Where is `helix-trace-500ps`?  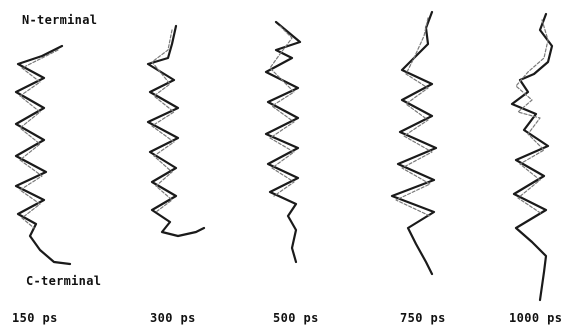 helix-trace-500ps is located at coordinates (283, 142).